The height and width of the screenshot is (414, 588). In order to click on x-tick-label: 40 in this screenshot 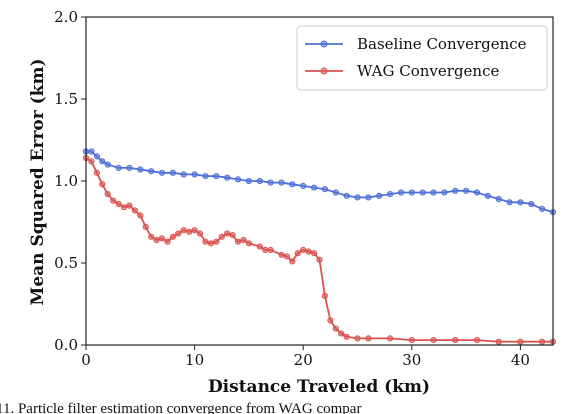, I will do `click(520, 360)`.